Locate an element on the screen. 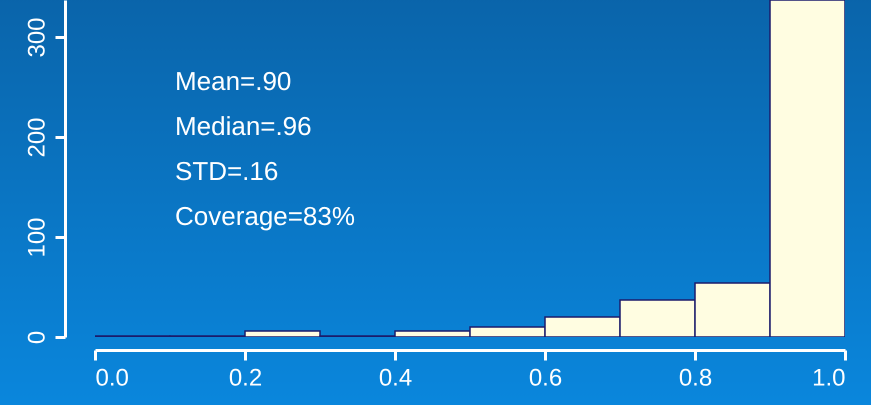  annotation: Coverage=83% is located at coordinates (265, 216).